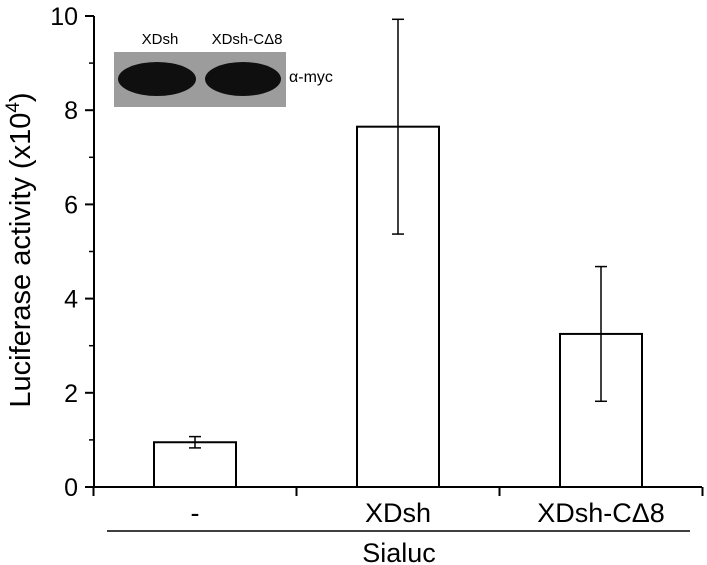 The height and width of the screenshot is (565, 707). What do you see at coordinates (195, 465) in the screenshot?
I see `bar` at bounding box center [195, 465].